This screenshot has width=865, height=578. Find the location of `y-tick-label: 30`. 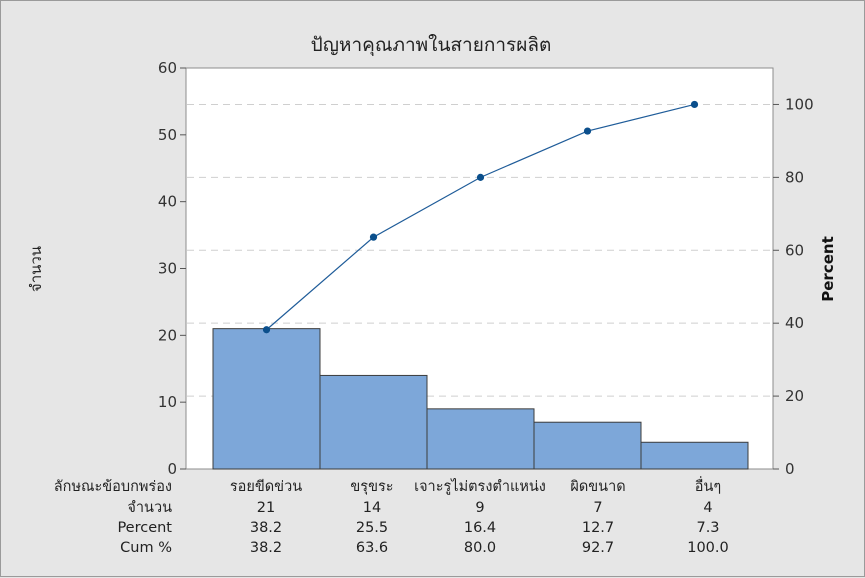

y-tick-label: 30 is located at coordinates (167, 269).